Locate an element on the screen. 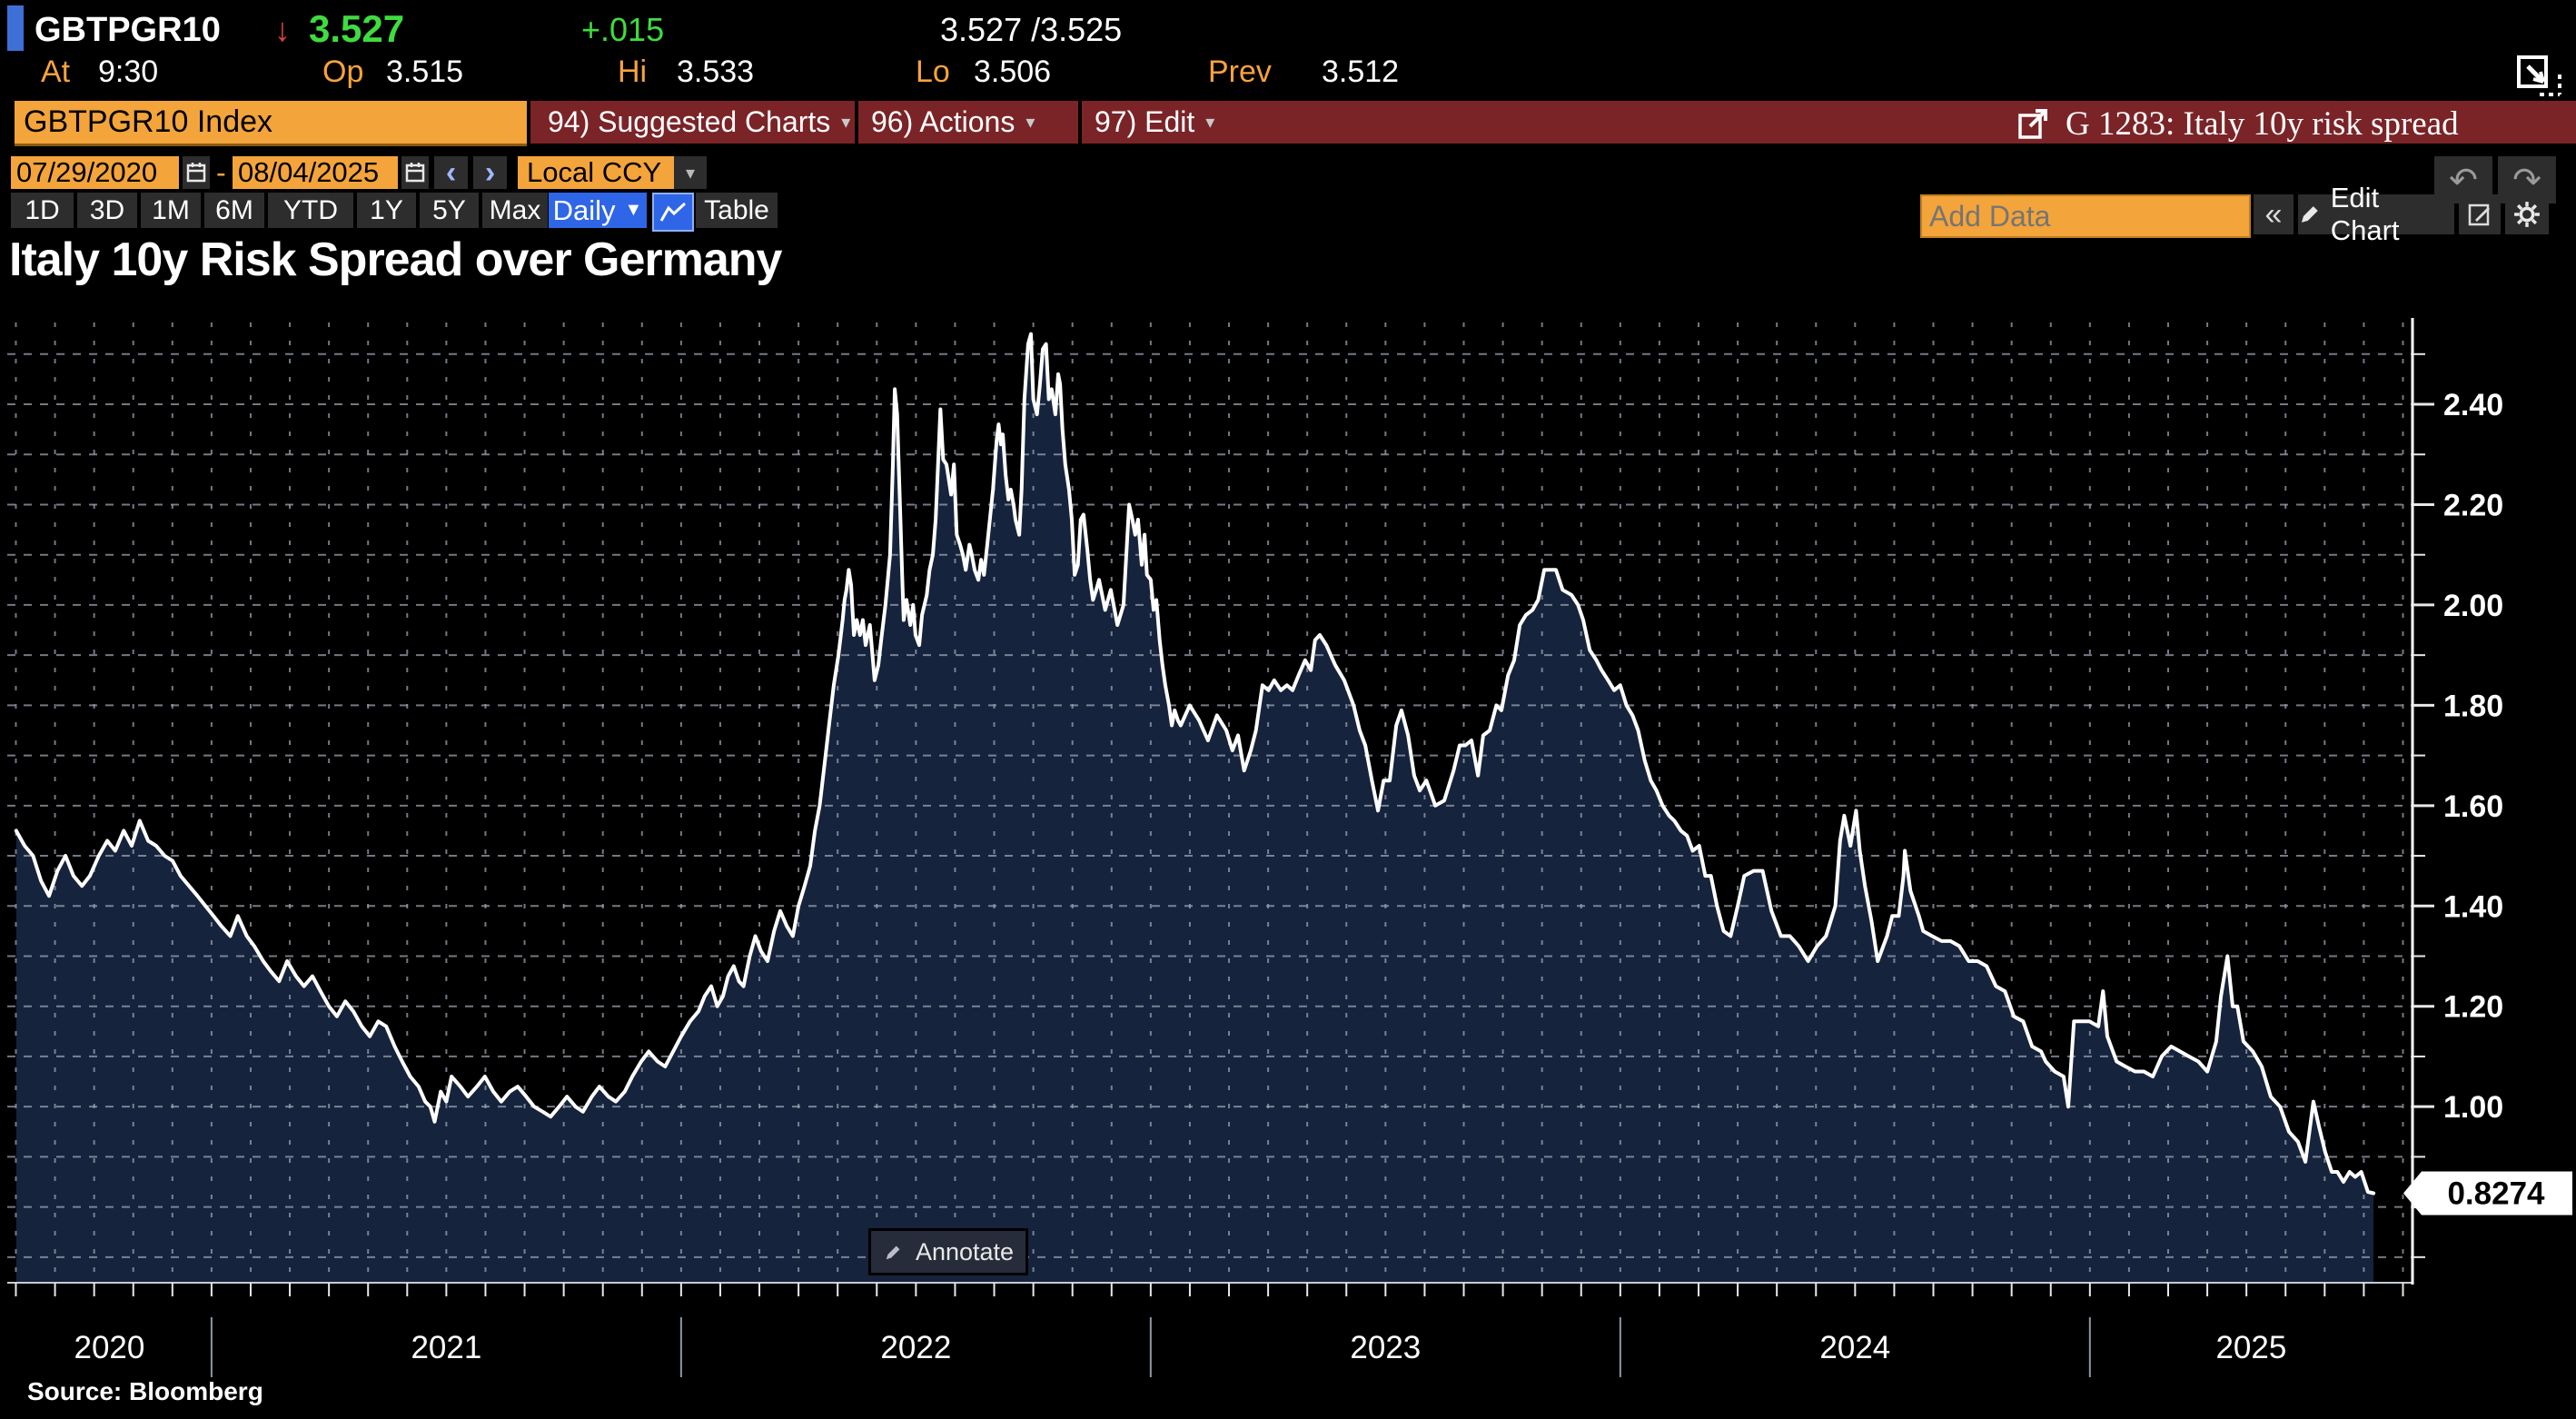 The height and width of the screenshot is (1419, 2576). at-value: 9:30 is located at coordinates (128, 72).